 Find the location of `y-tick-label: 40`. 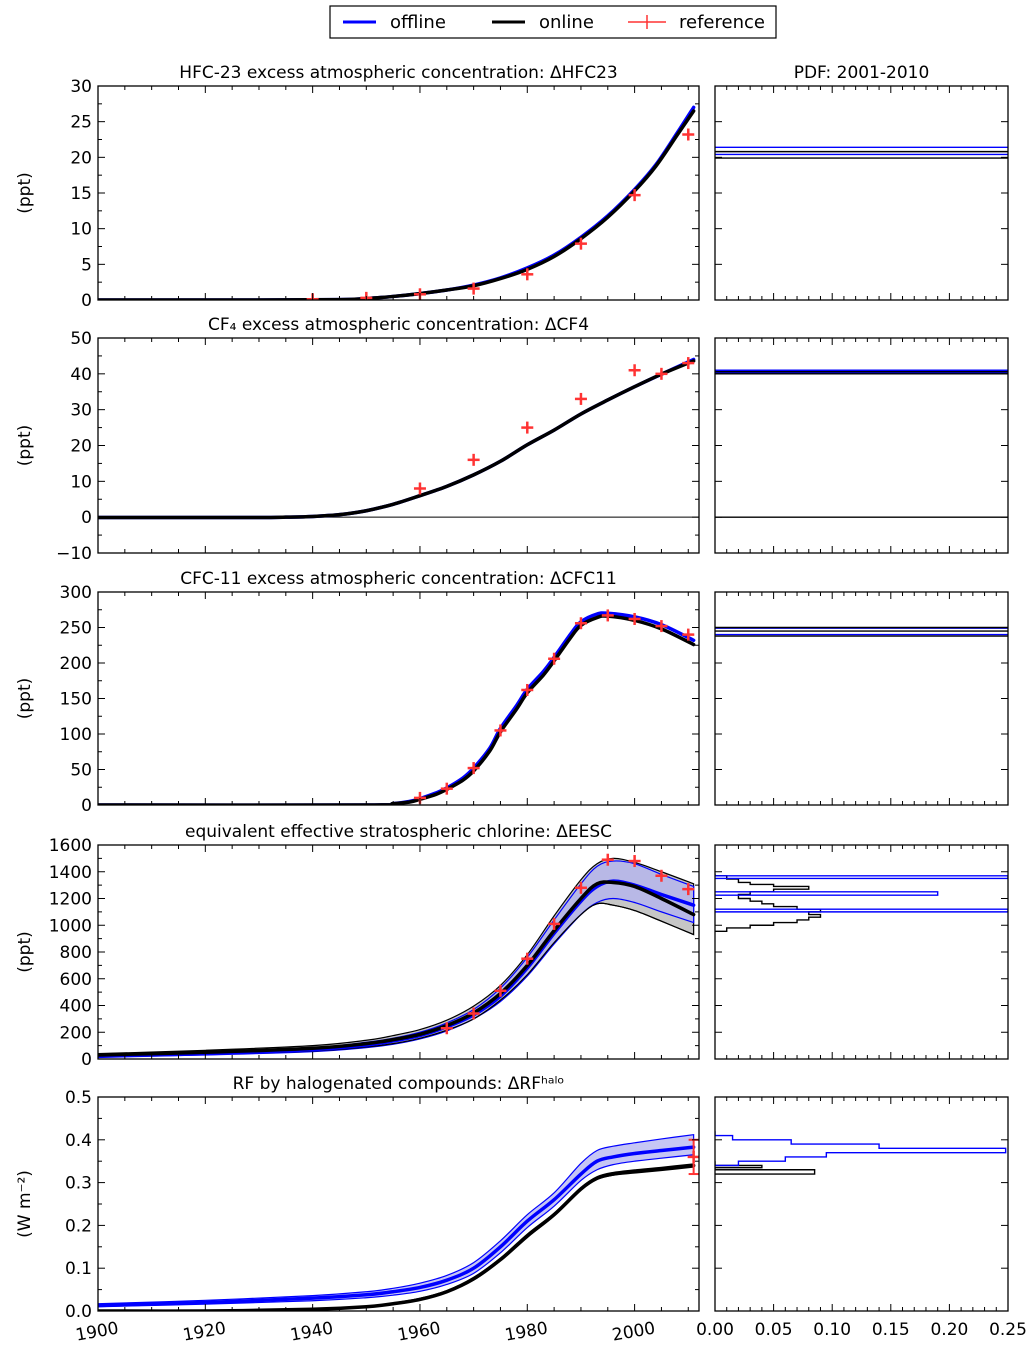

y-tick-label: 40 is located at coordinates (81, 375).